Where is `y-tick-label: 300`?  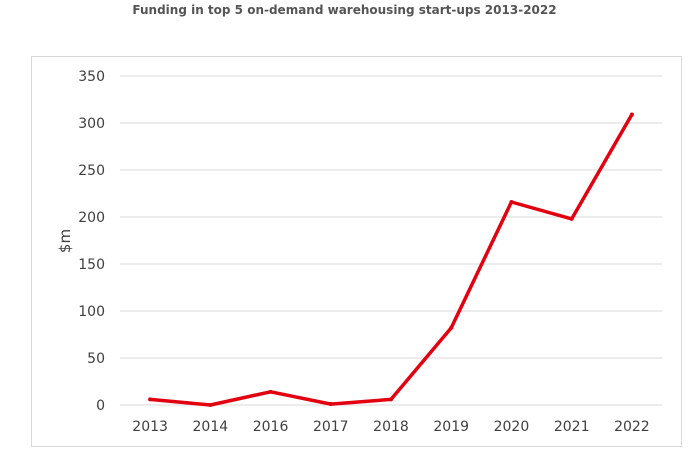
y-tick-label: 300 is located at coordinates (91, 124).